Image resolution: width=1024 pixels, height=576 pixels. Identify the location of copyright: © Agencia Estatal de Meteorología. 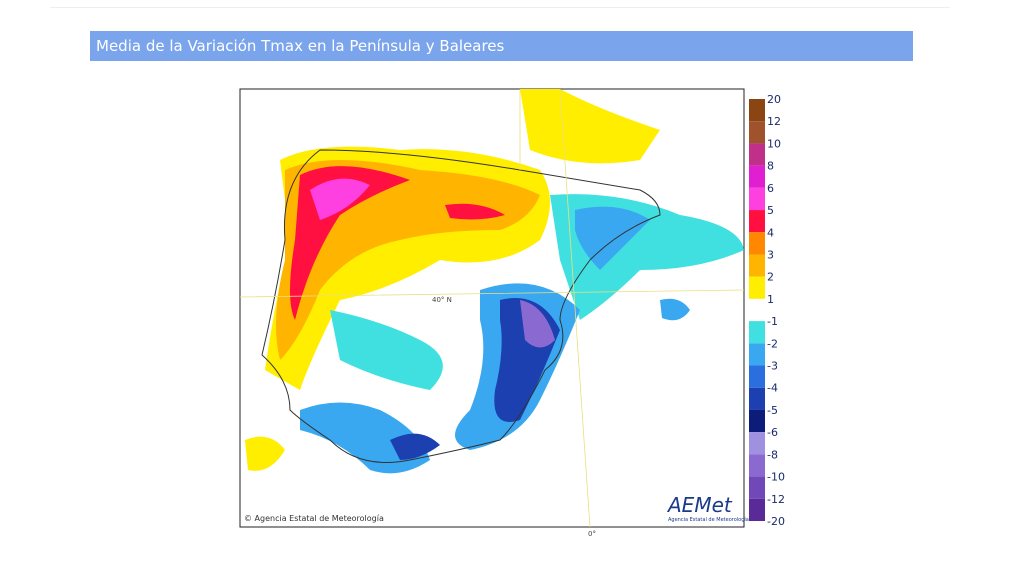
(314, 518).